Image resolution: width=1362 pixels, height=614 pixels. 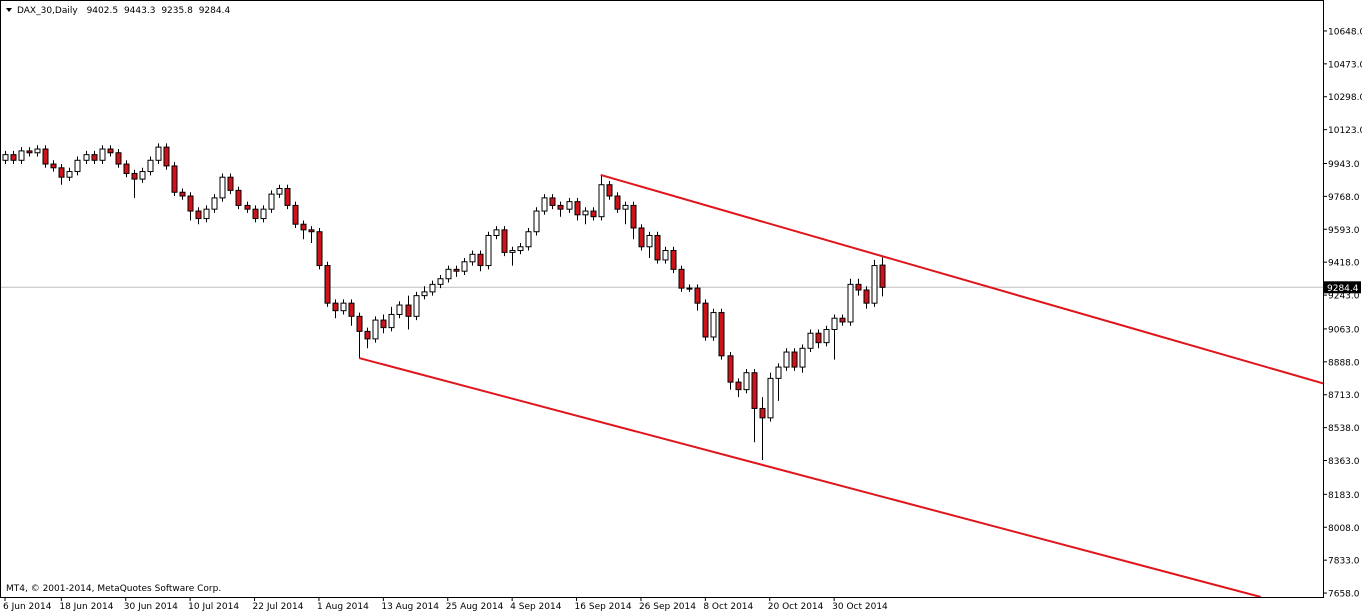 What do you see at coordinates (278, 607) in the screenshot?
I see `x-tick-label: 22 Jul 2014` at bounding box center [278, 607].